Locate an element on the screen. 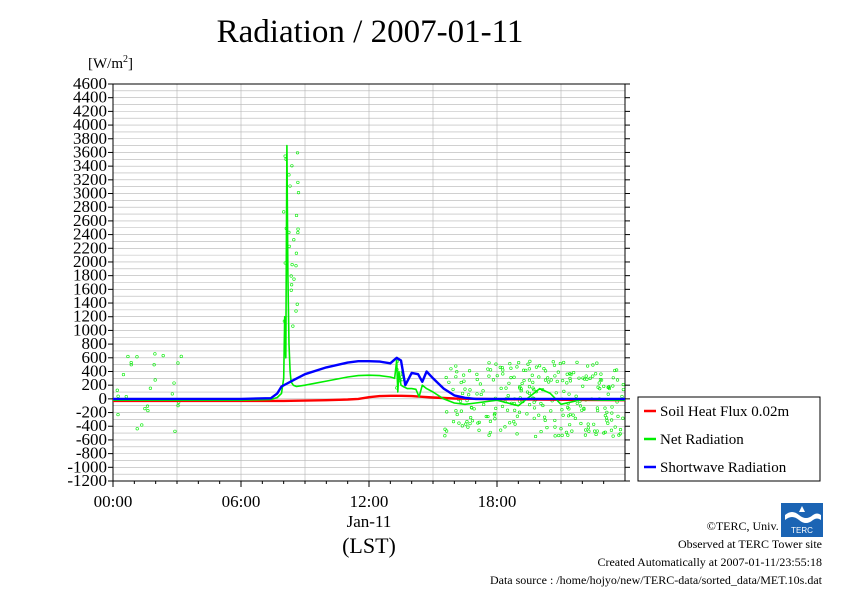 The width and height of the screenshot is (842, 595). terc-logo-icon: TERC is located at coordinates (802, 520).